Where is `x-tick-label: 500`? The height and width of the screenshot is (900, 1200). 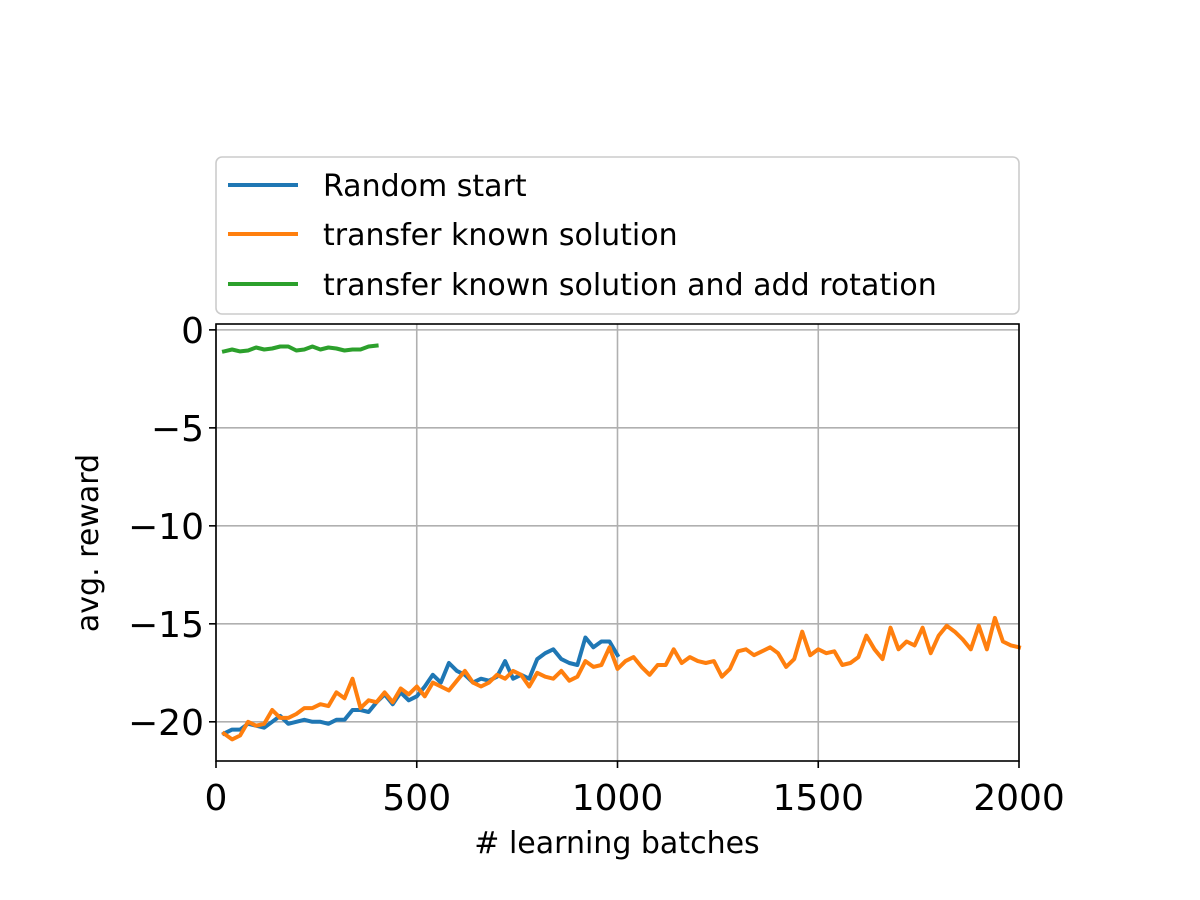
x-tick-label: 500 is located at coordinates (416, 798).